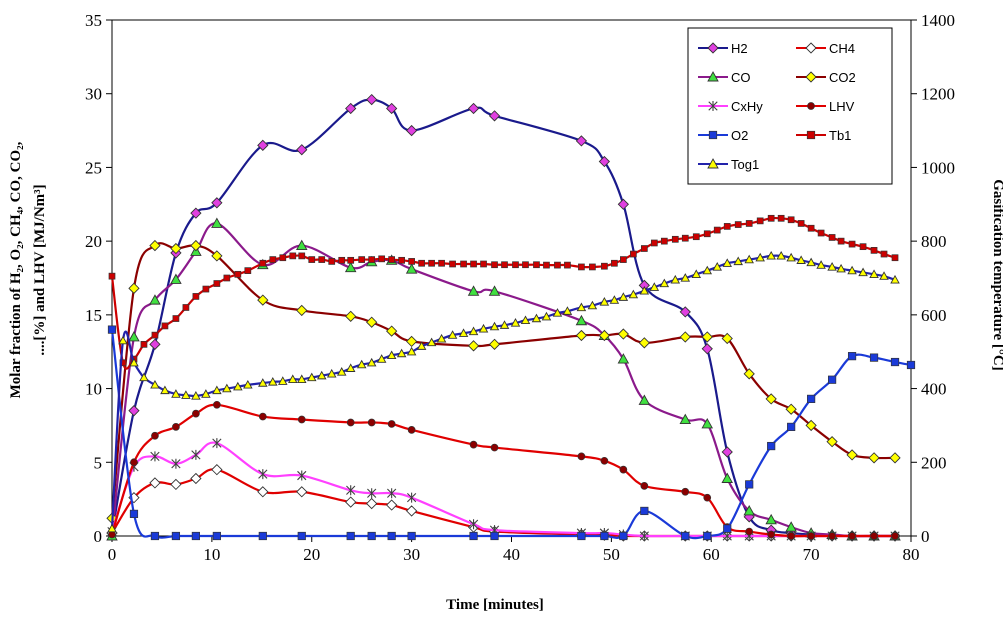  What do you see at coordinates (93, 241) in the screenshot?
I see `y-left-tick-label: 20` at bounding box center [93, 241].